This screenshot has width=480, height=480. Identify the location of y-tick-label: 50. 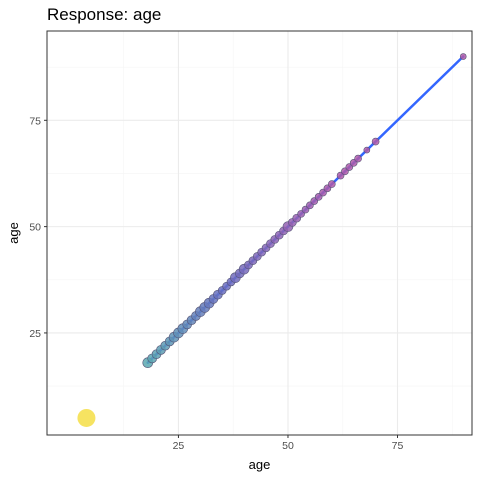
(35, 228).